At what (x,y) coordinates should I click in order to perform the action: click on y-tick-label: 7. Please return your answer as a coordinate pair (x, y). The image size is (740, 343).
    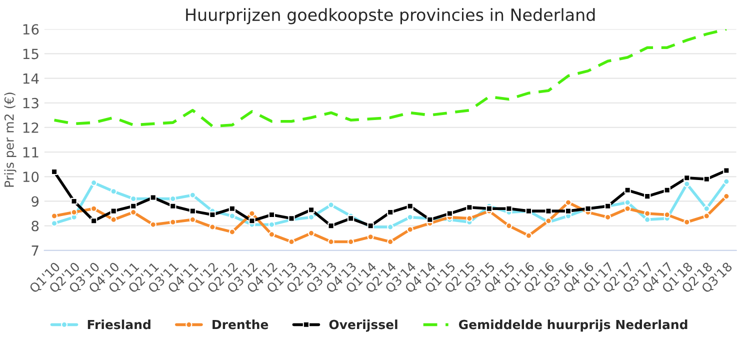
    Looking at the image, I should click on (35, 251).